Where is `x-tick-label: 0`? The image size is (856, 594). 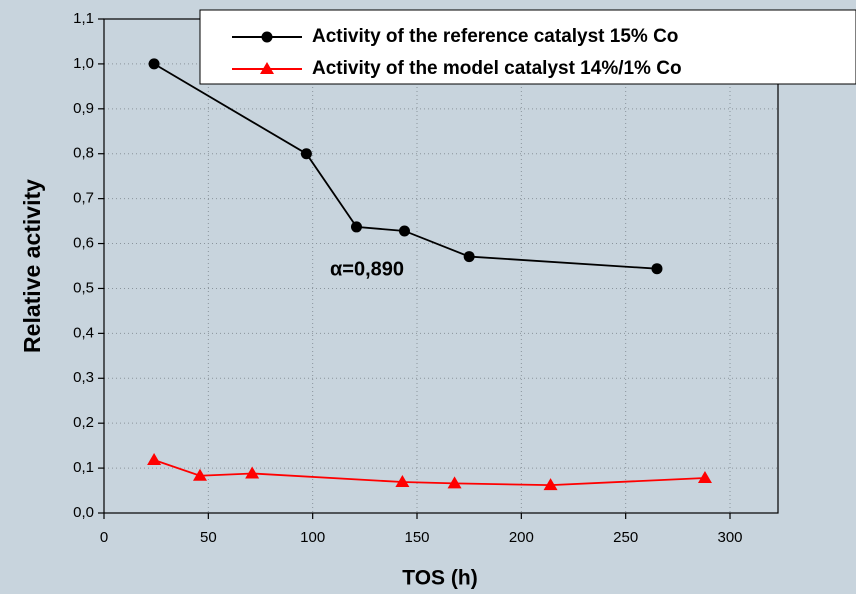 x-tick-label: 0 is located at coordinates (104, 537).